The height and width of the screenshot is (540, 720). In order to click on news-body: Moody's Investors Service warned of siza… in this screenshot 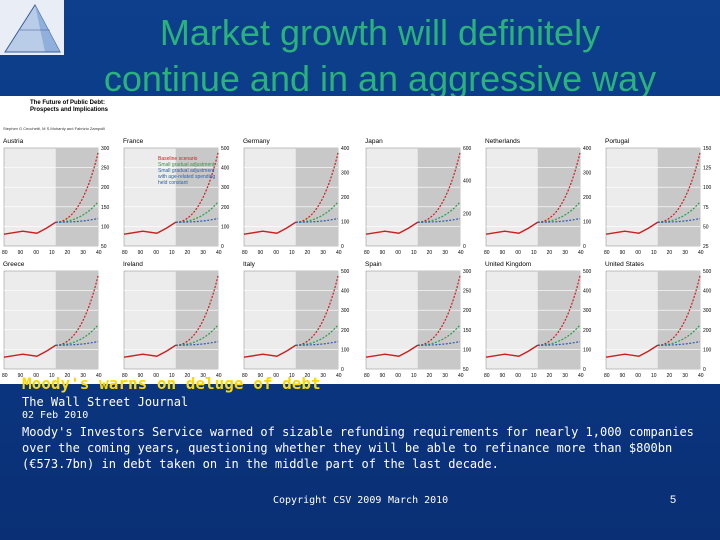, I will do `click(358, 448)`.